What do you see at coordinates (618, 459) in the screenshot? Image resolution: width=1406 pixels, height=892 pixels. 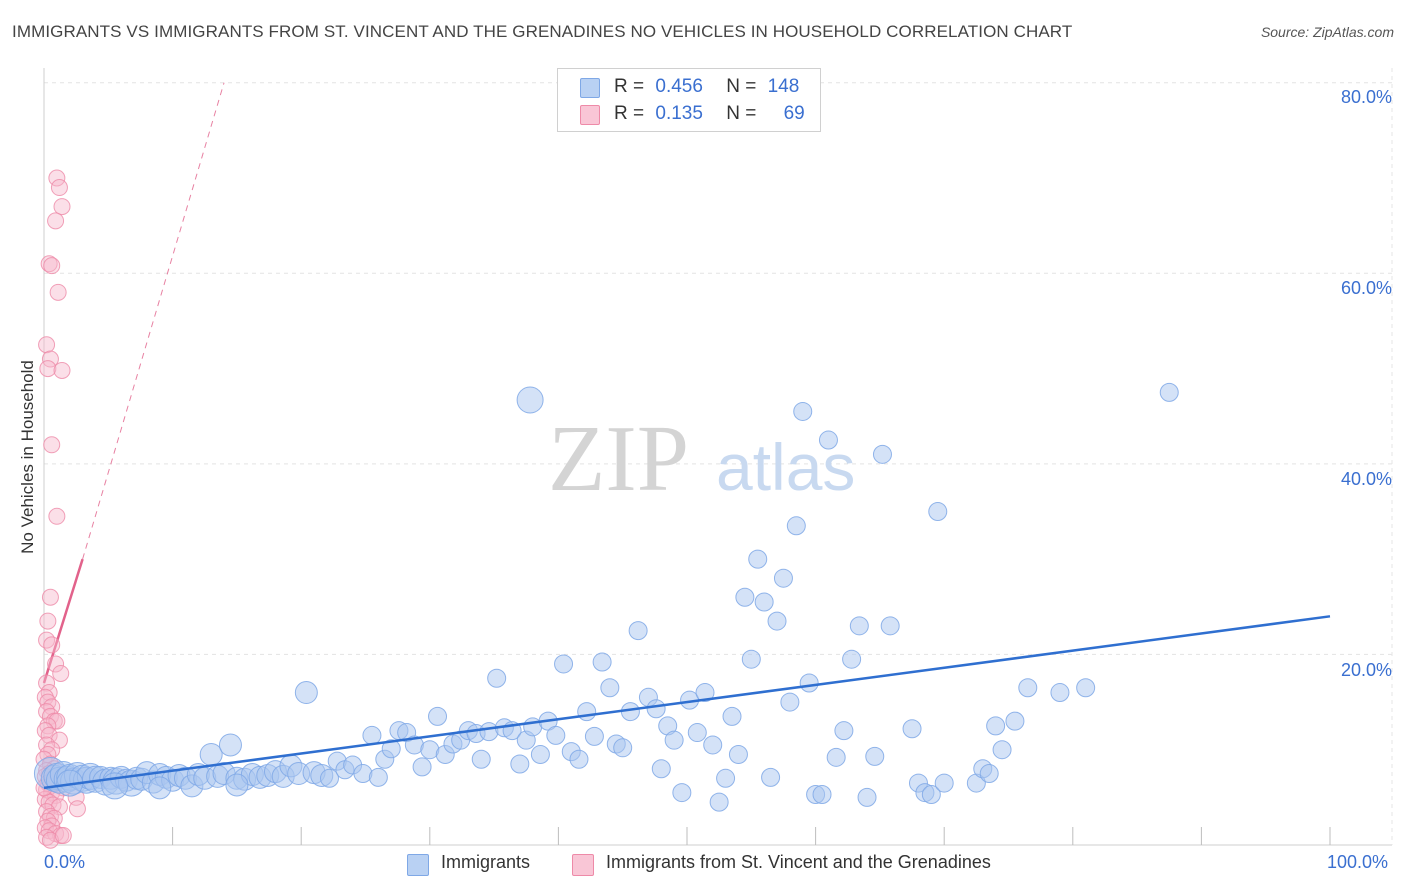 I see `watermark-zip: ZIP` at bounding box center [618, 459].